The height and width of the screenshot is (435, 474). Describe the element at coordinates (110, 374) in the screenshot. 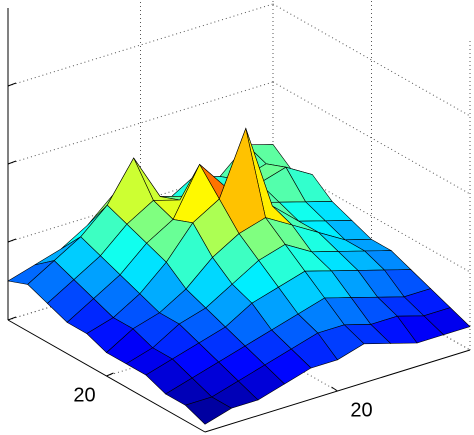

I see `x-tick` at that location.